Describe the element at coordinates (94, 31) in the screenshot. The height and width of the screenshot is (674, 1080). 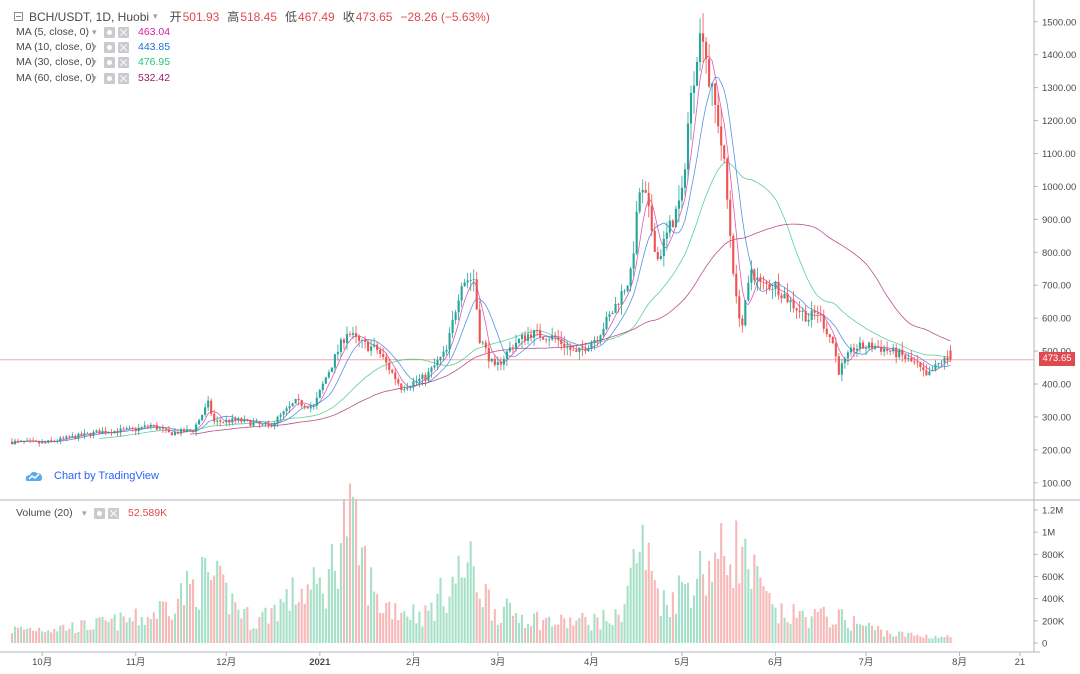
I see `chevron-down-icon: ▾` at that location.